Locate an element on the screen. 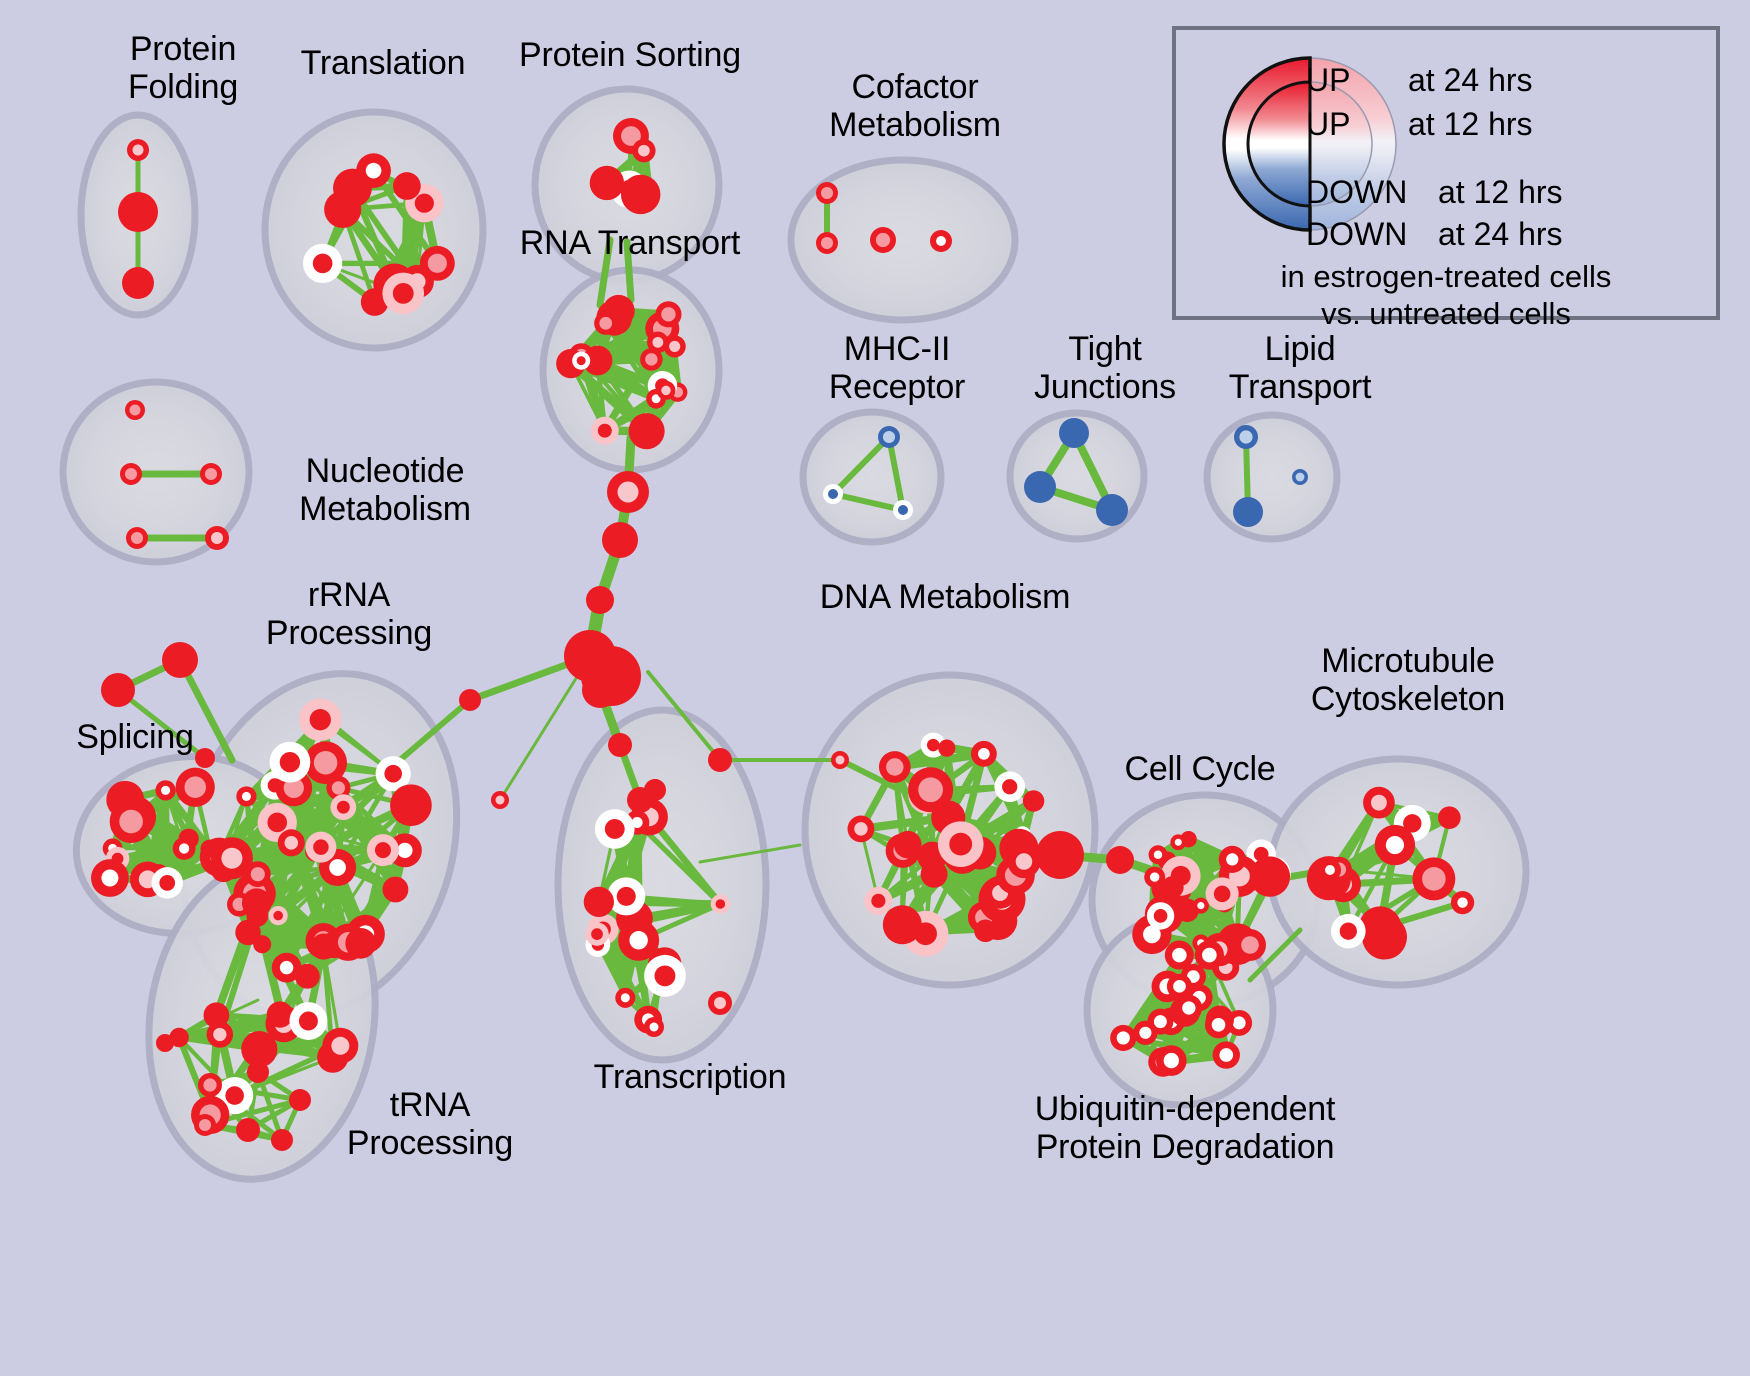 This screenshot has height=1376, width=1750. legend-time-0: at 24 hrs is located at coordinates (1470, 80).